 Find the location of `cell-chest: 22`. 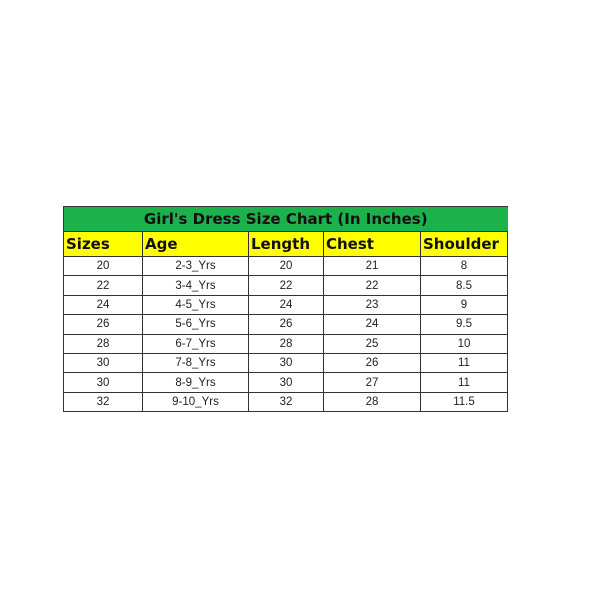

cell-chest: 22 is located at coordinates (372, 285).